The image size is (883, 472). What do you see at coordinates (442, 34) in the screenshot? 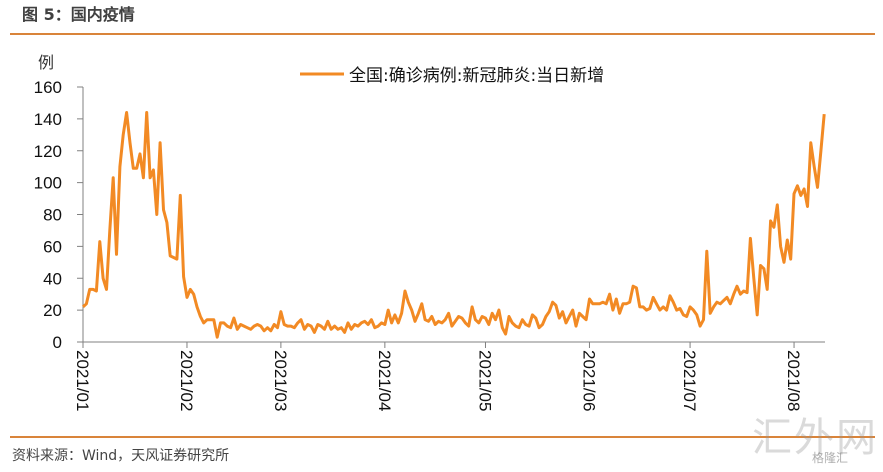
I see `top-divider` at bounding box center [442, 34].